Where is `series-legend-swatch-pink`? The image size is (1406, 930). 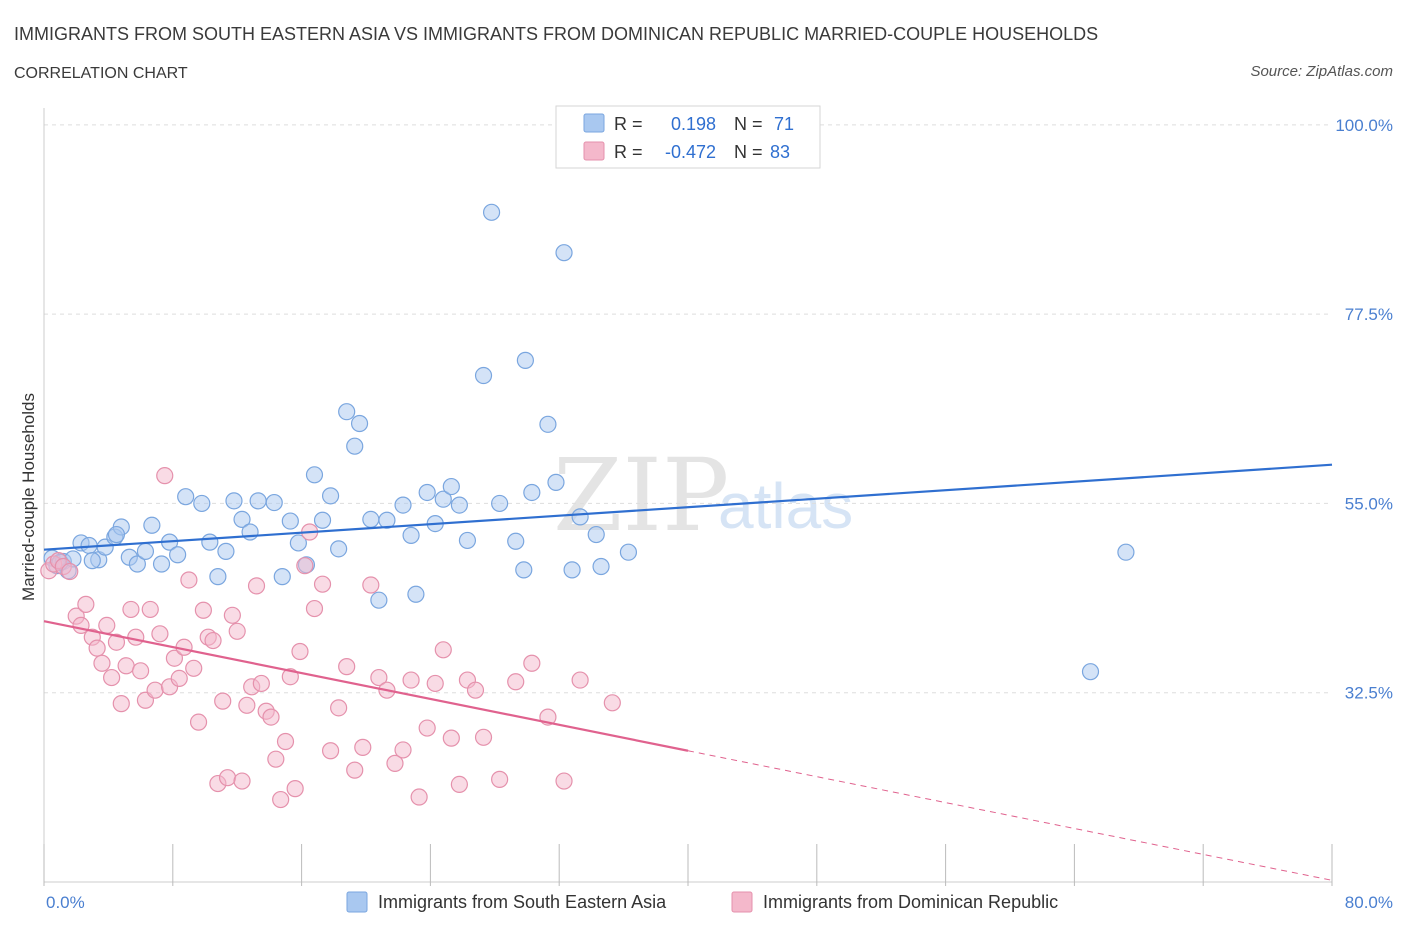
series-legend-swatch-pink is located at coordinates (742, 902).